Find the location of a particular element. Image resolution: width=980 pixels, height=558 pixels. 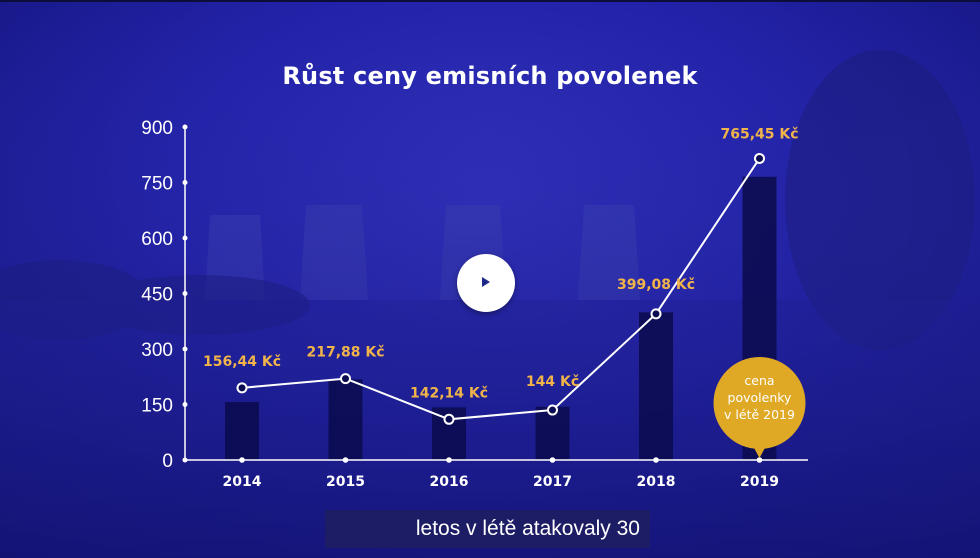

price-badge is located at coordinates (759, 403).